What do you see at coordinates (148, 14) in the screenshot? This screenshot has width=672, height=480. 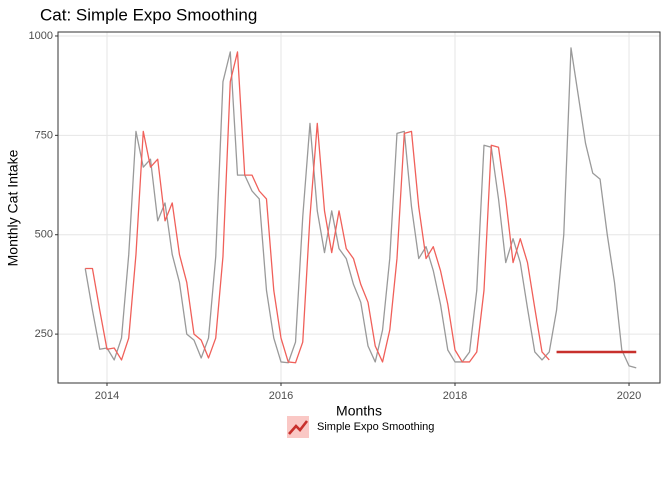 I see `chart-title: Cat: Simple Expo Smoothing` at bounding box center [148, 14].